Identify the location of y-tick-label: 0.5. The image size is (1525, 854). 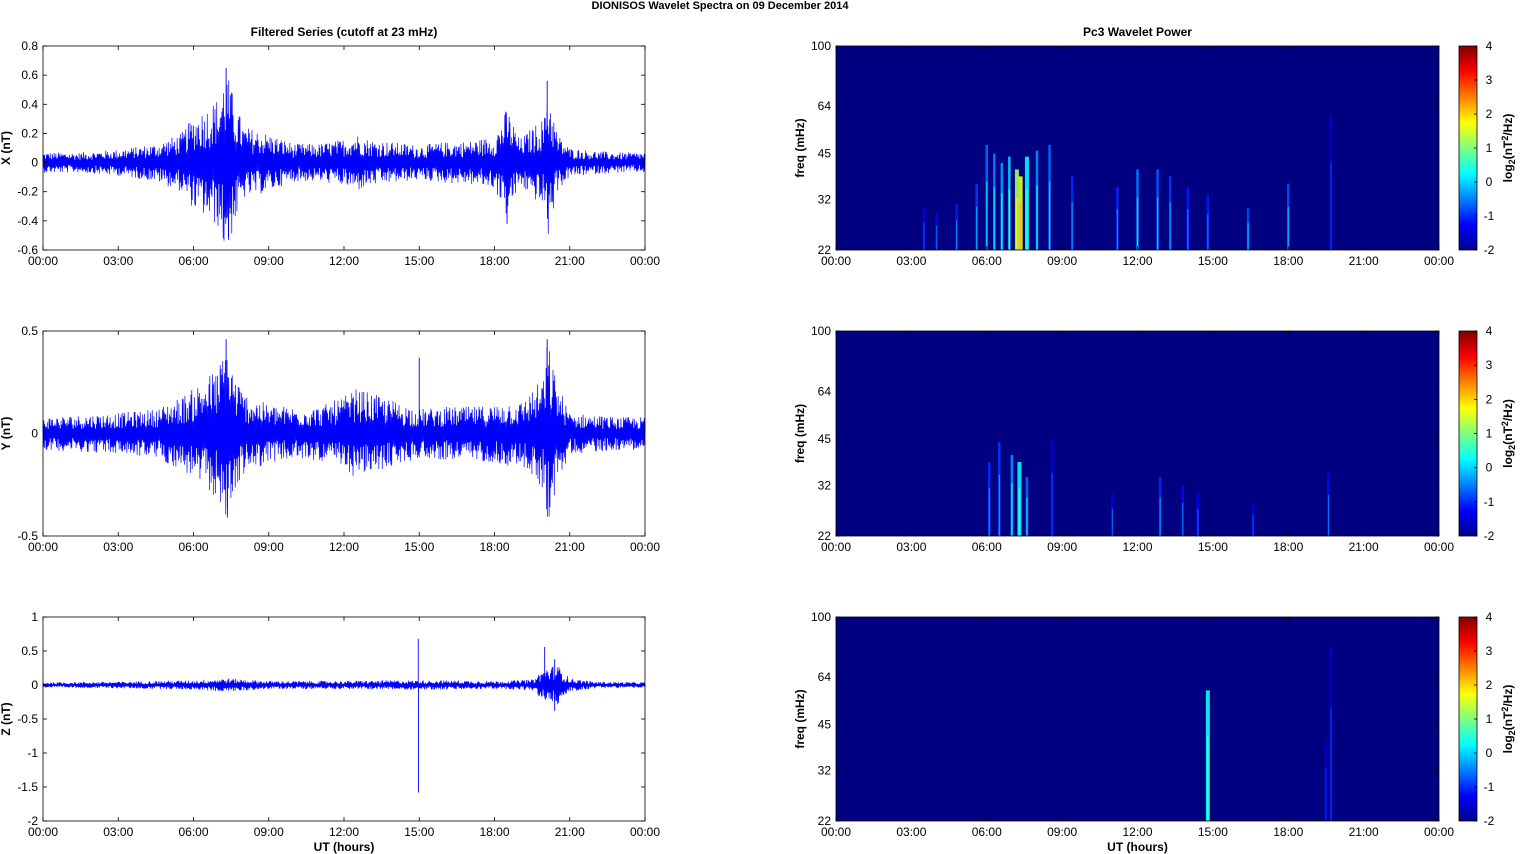
(29, 331).